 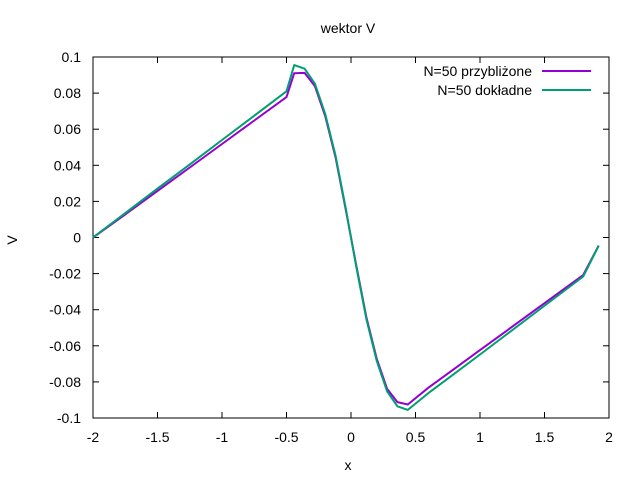 What do you see at coordinates (67, 93) in the screenshot?
I see `y-tick-label: 0.08` at bounding box center [67, 93].